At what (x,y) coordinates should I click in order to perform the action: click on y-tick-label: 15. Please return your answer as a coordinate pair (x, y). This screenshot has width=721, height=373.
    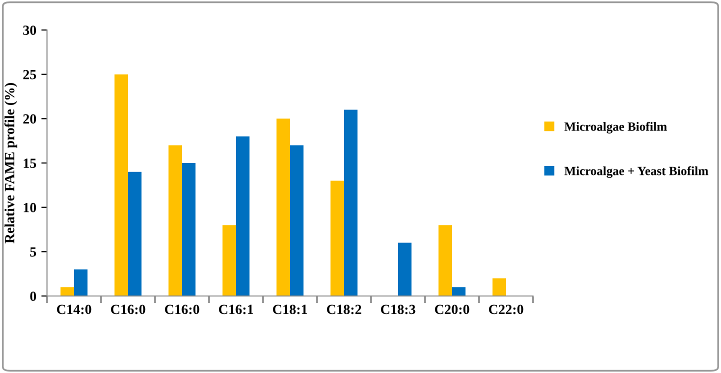
    Looking at the image, I should click on (30, 163).